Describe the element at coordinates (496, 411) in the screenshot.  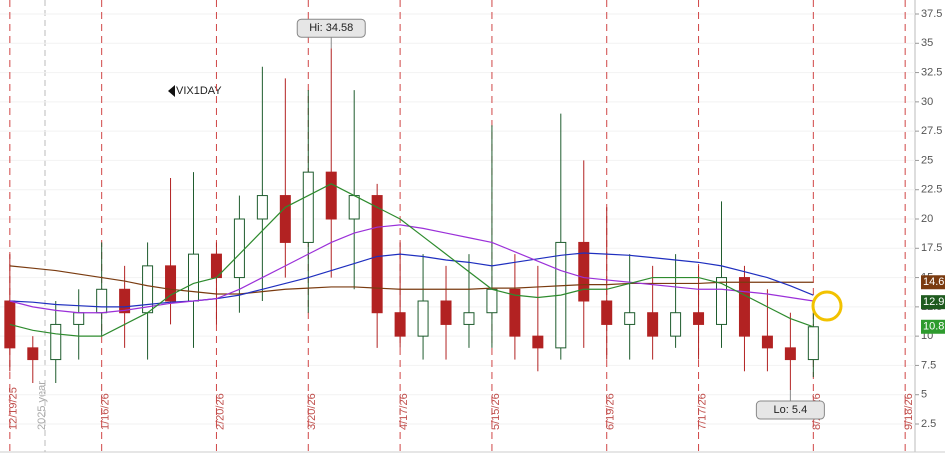
I see `x-tick-label: 5/15/26` at that location.